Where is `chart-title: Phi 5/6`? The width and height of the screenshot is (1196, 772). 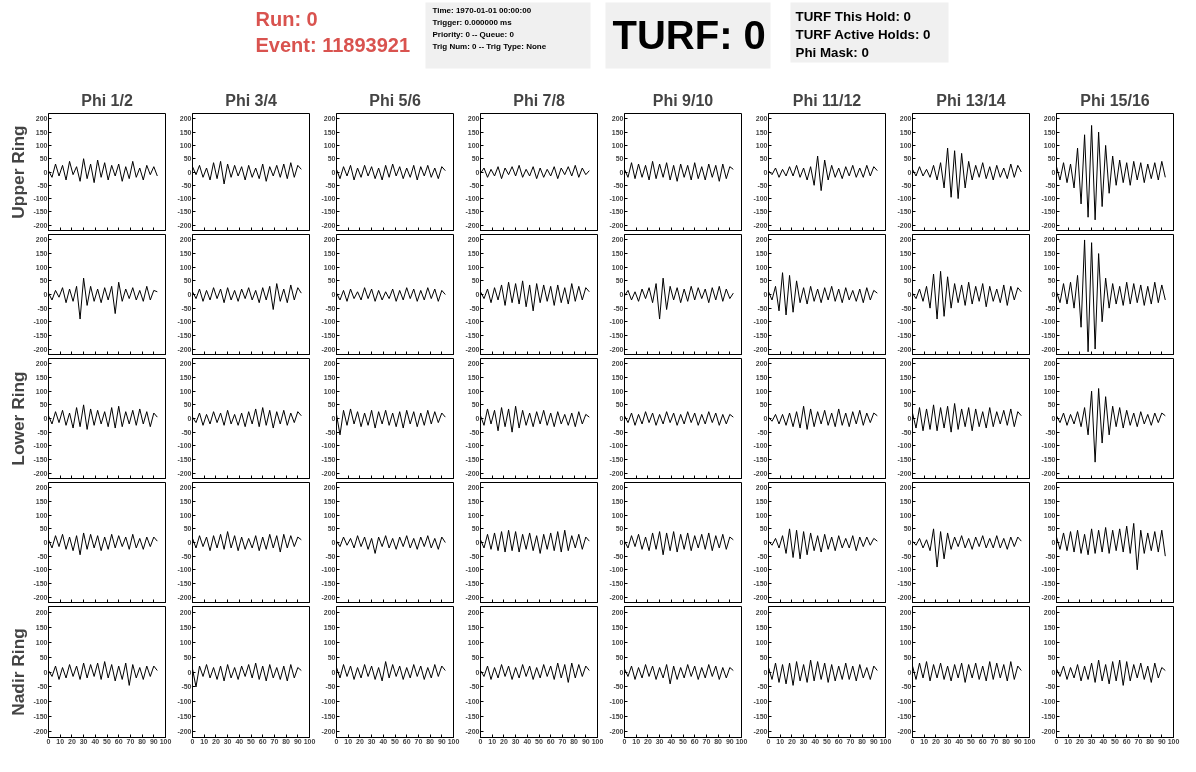
chart-title: Phi 5/6 is located at coordinates (395, 100).